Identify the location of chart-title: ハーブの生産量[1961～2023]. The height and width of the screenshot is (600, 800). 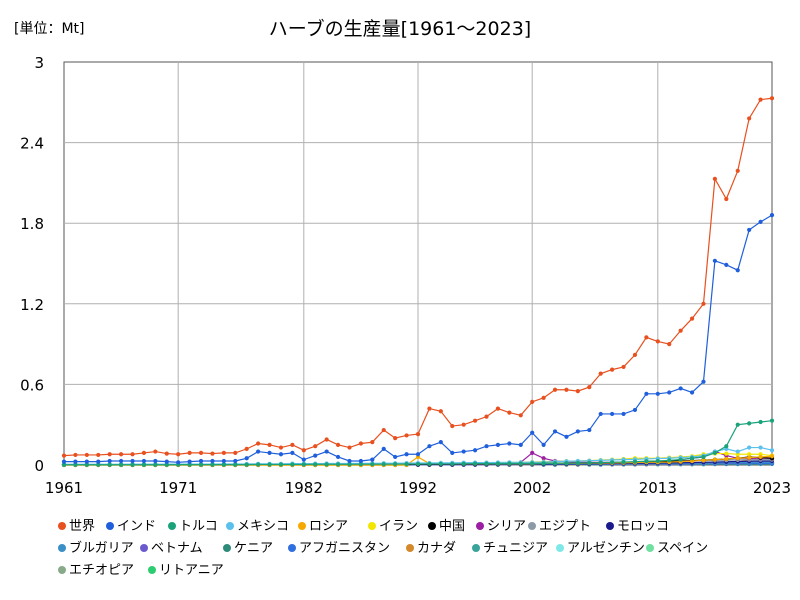
(400, 29).